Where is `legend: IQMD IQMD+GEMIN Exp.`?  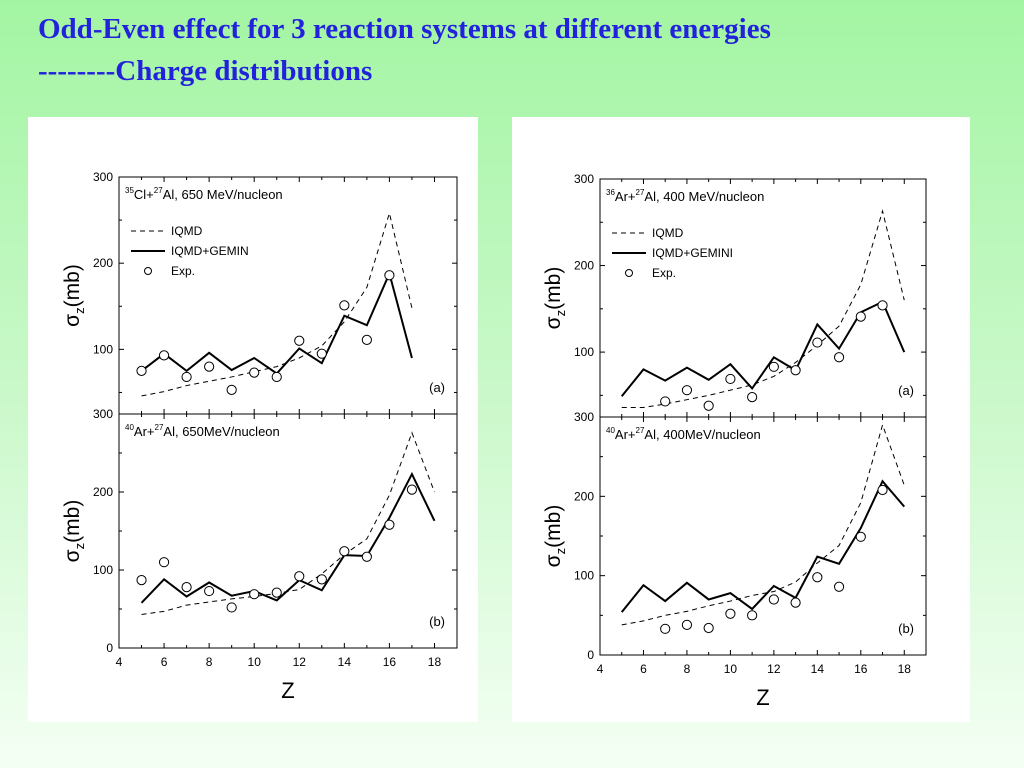 legend: IQMD IQMD+GEMIN Exp. is located at coordinates (190, 251).